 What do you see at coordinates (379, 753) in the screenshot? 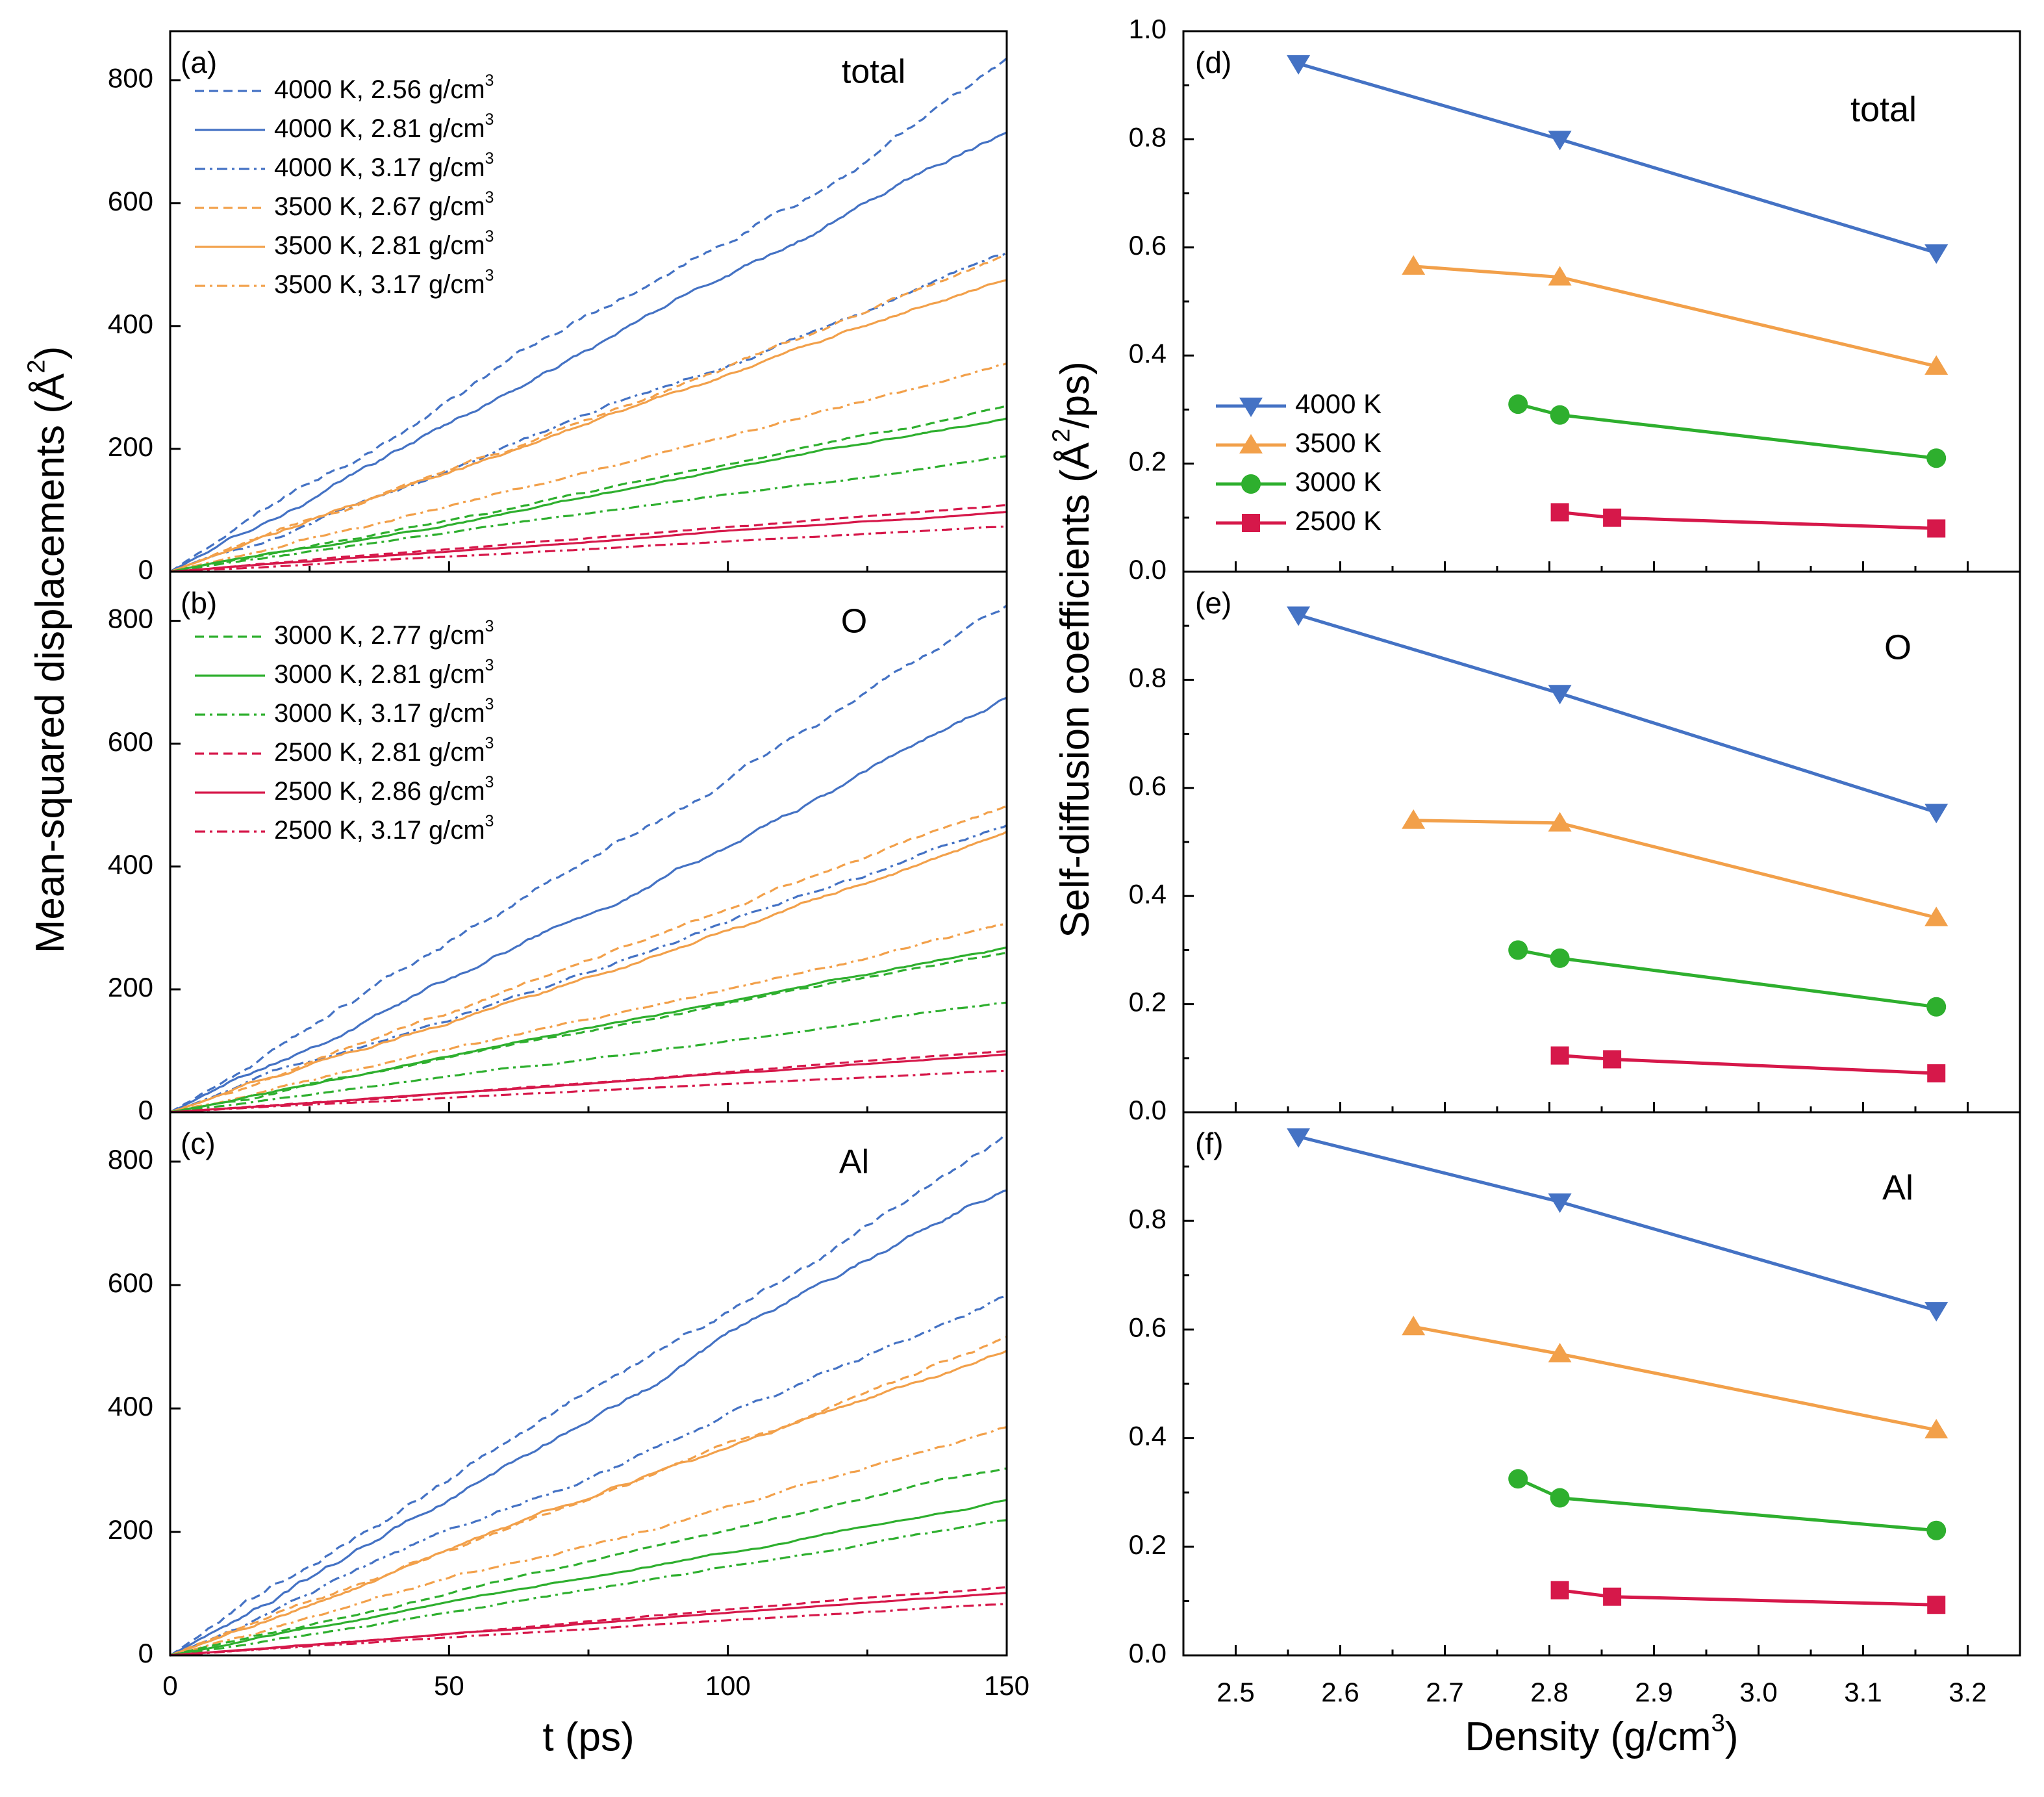
I see `legend-label-text: 2500 K, 2.81 g/cm` at bounding box center [379, 753].